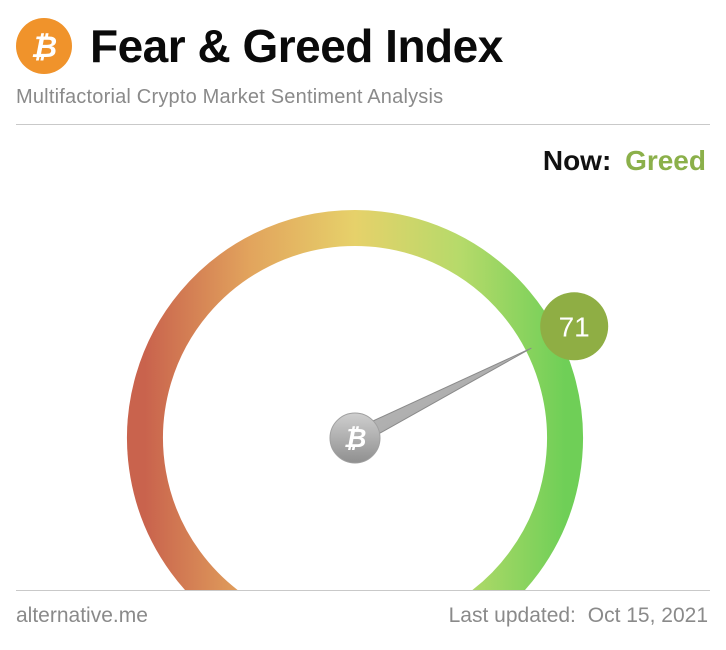  I want to click on value-badge: 71, so click(574, 326).